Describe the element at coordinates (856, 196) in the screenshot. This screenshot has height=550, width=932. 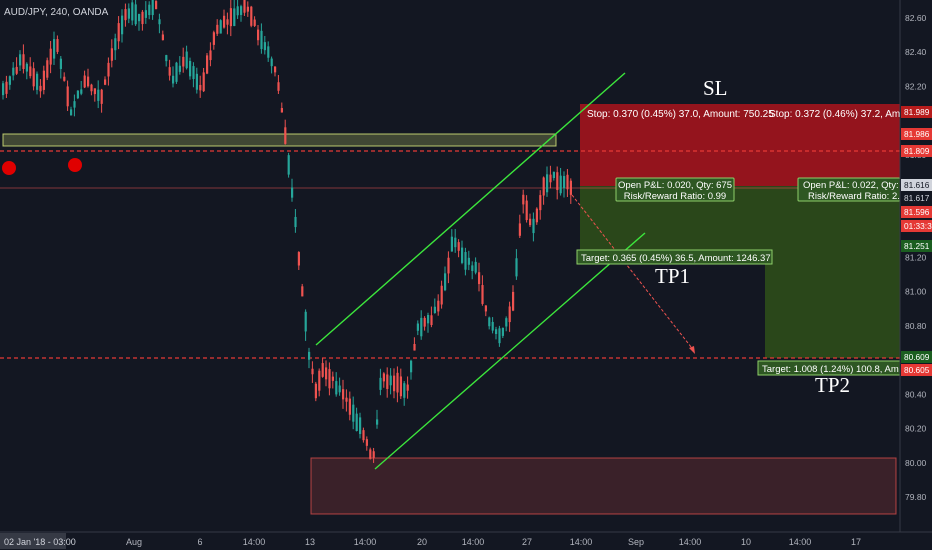
I see `position2-rr-label: Risk/Reward Ratio: 2.7` at that location.